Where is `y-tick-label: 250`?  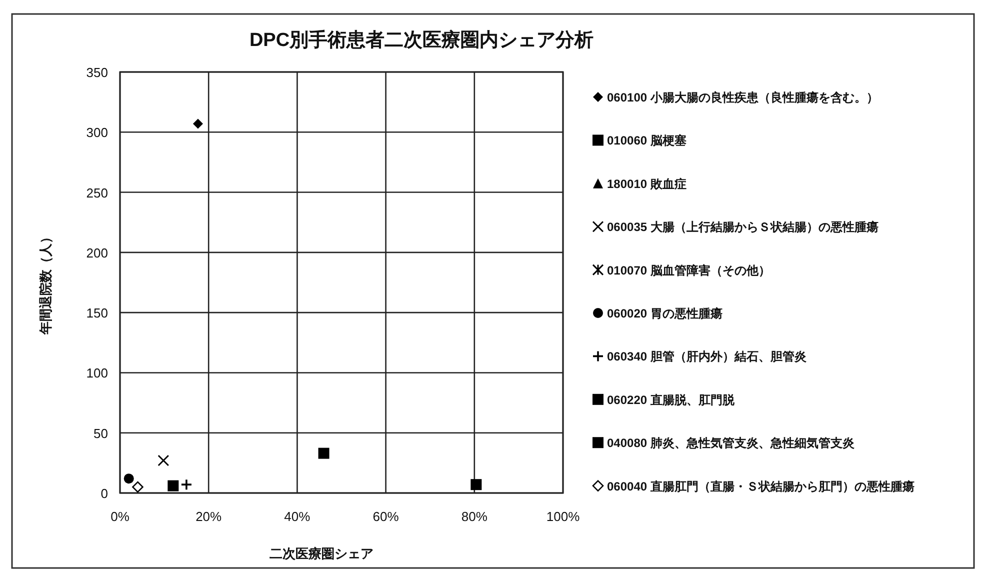
y-tick-label: 250 is located at coordinates (97, 192).